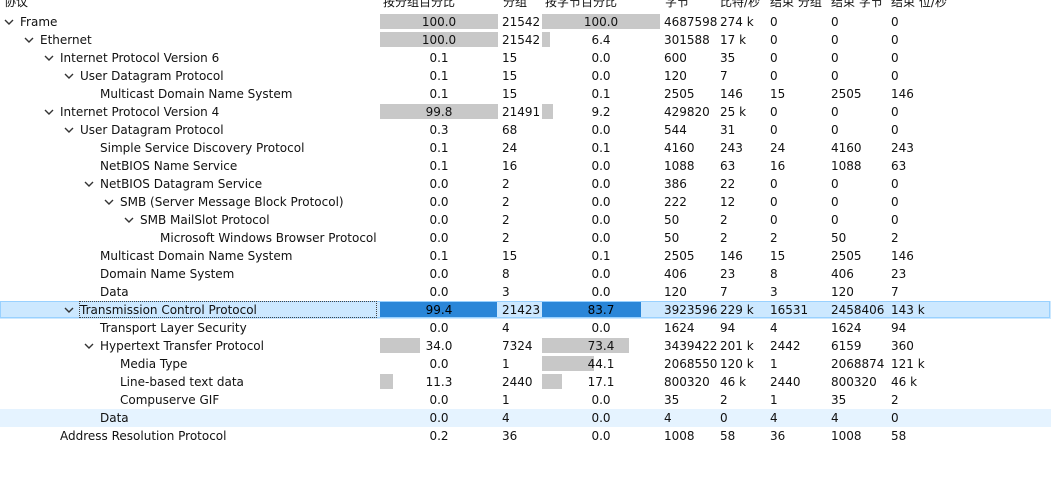 The height and width of the screenshot is (480, 1051). I want to click on tree-row: Data 0.0 4 0.0 4 0 4 4 0, so click(525, 418).